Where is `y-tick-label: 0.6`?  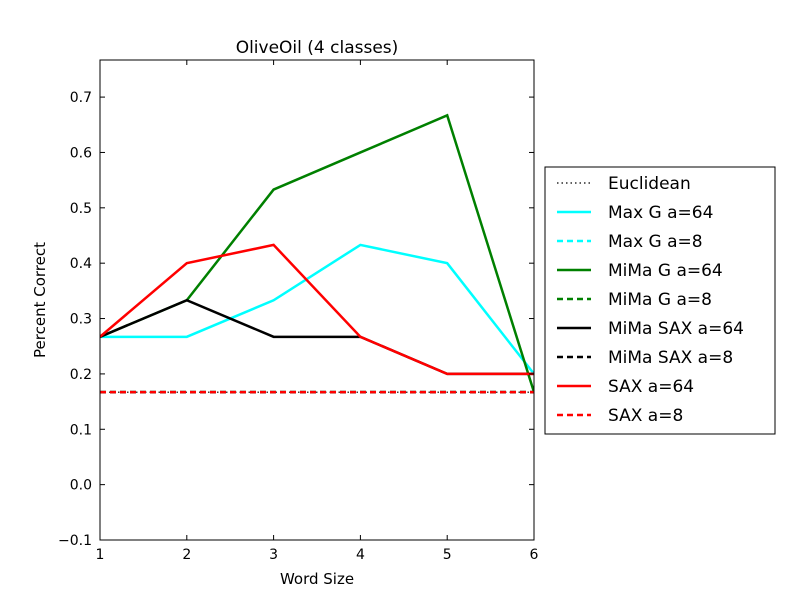 y-tick-label: 0.6 is located at coordinates (81, 153).